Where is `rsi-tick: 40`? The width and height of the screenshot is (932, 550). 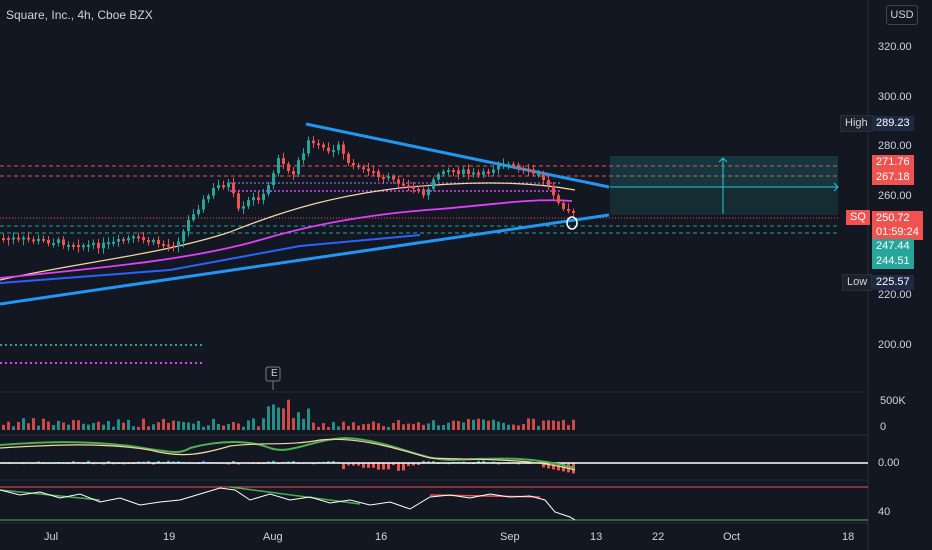 rsi-tick: 40 is located at coordinates (884, 512).